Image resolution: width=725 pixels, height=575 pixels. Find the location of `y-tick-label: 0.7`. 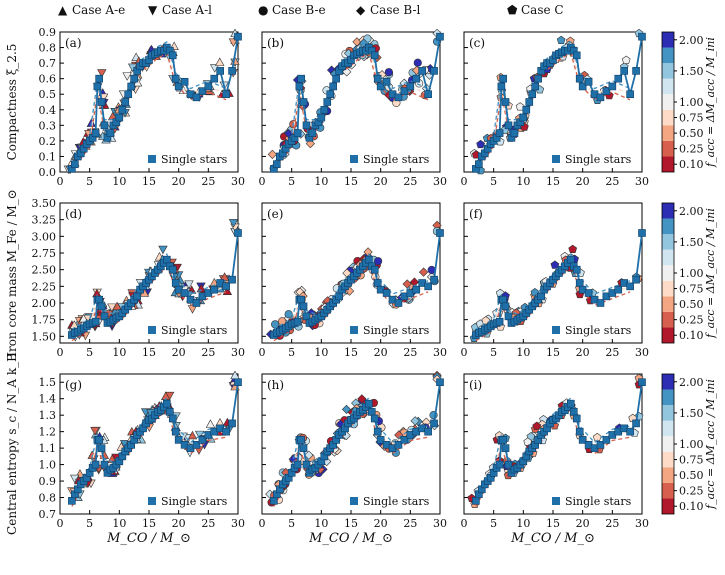

y-tick-label: 0.7 is located at coordinates (48, 63).